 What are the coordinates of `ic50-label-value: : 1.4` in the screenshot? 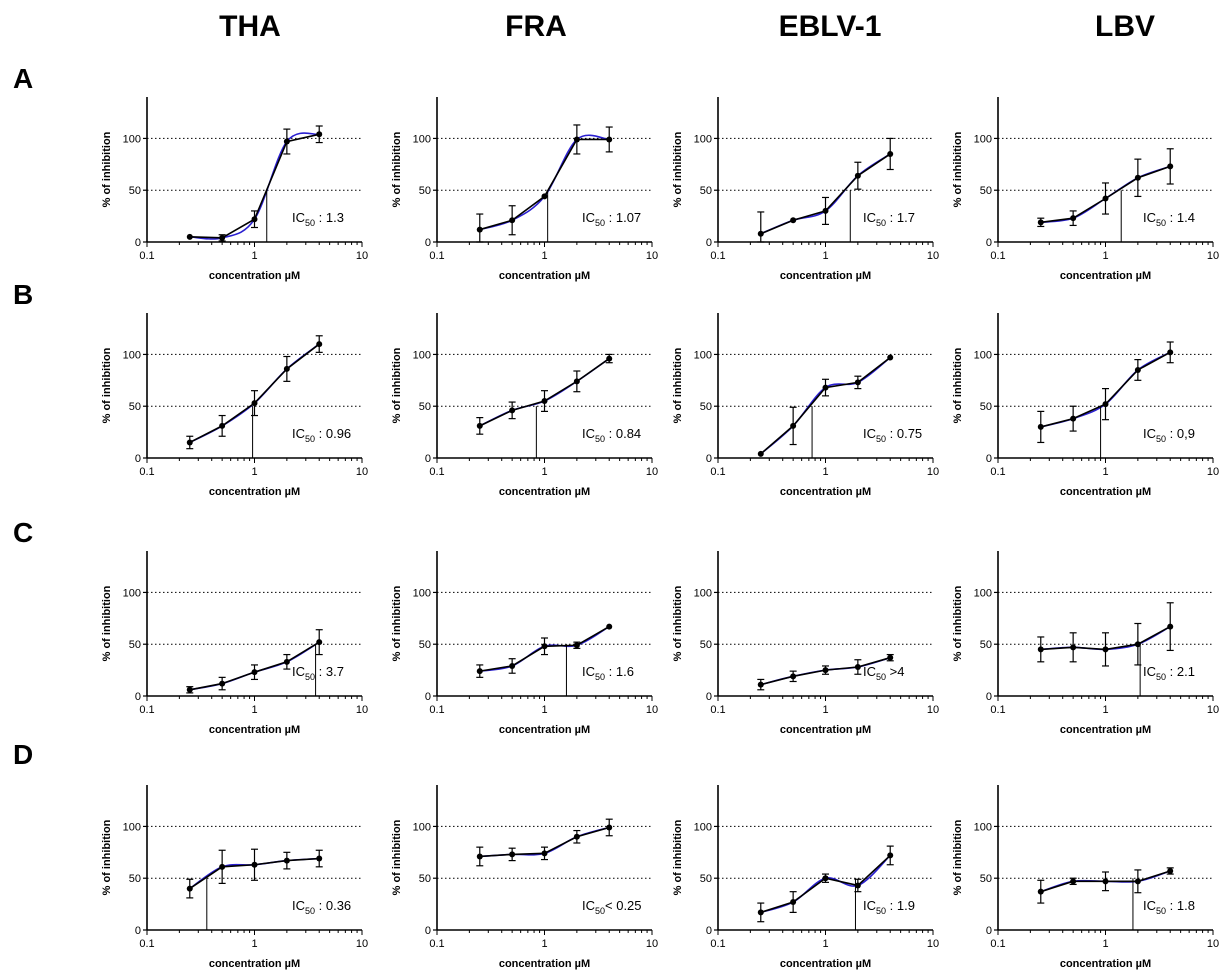 It's located at (1180, 217).